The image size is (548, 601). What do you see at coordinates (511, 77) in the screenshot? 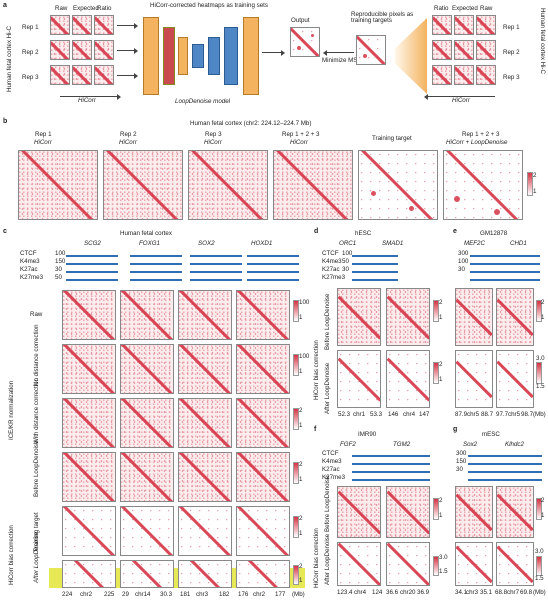
I see `panel-a-rep3-right: Rep 3` at bounding box center [511, 77].